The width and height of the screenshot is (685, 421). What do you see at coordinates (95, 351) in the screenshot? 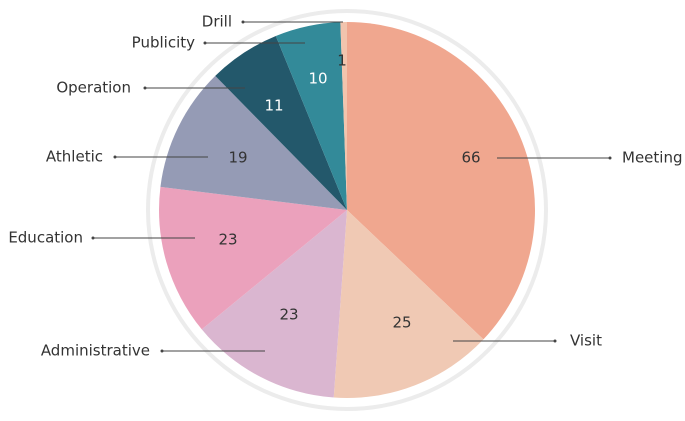
I see `category-label: Administrative` at bounding box center [95, 351].